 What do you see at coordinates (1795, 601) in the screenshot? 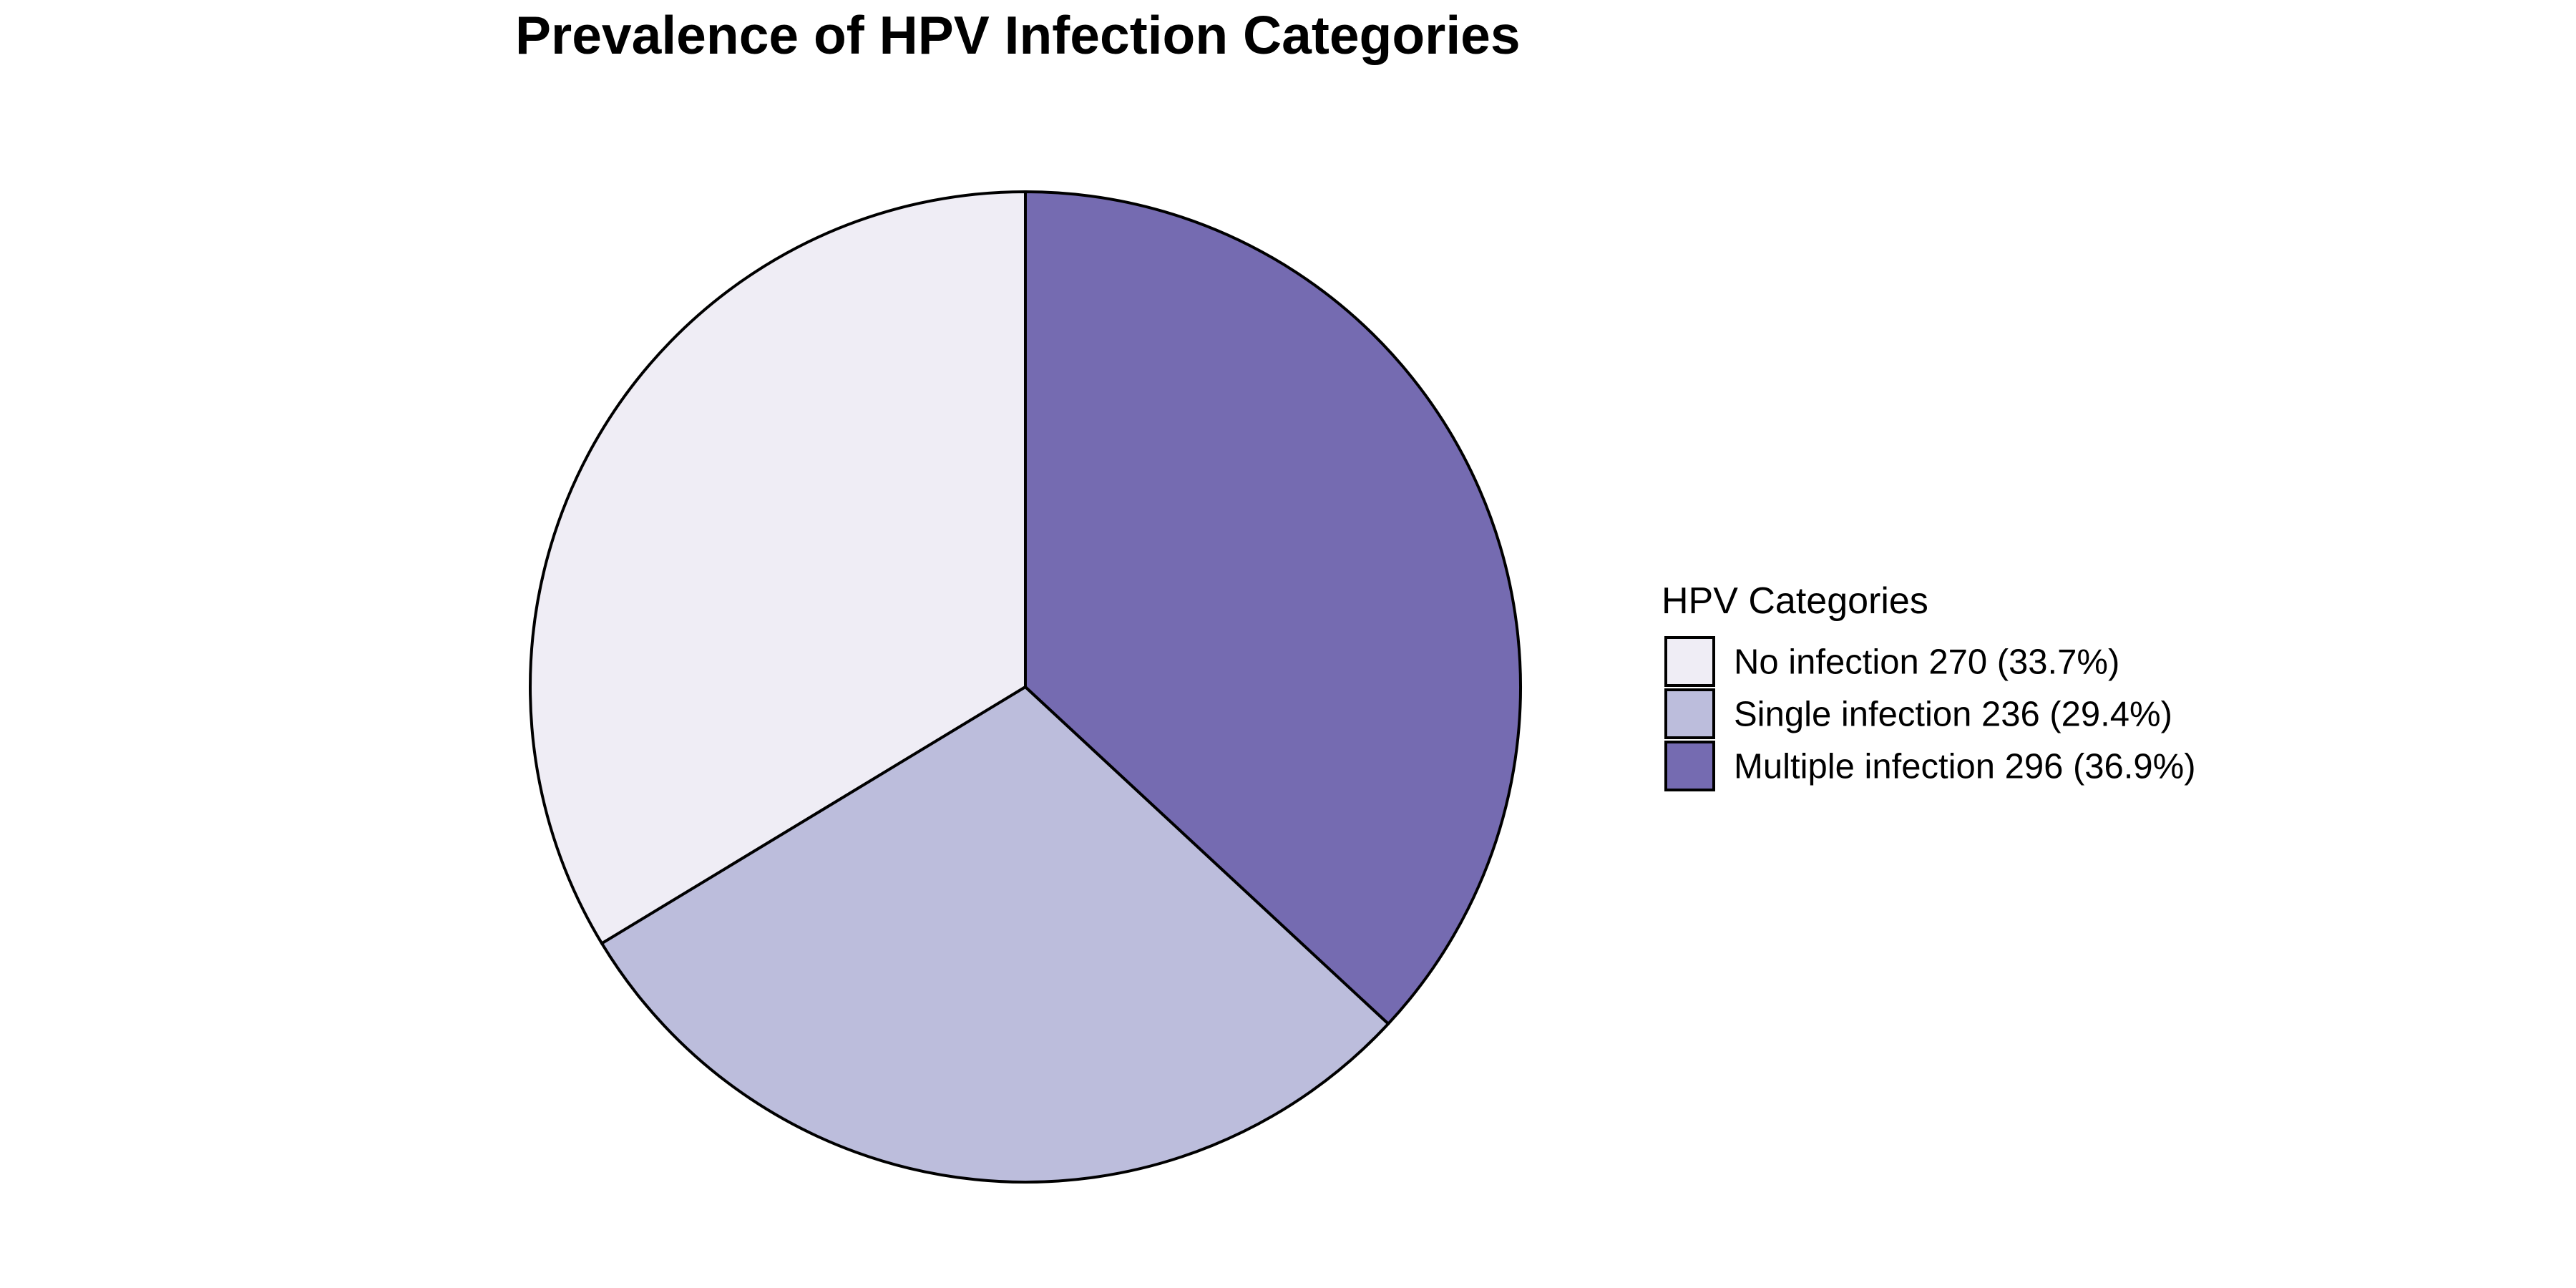
I see `legend-title: HPV Categories` at bounding box center [1795, 601].